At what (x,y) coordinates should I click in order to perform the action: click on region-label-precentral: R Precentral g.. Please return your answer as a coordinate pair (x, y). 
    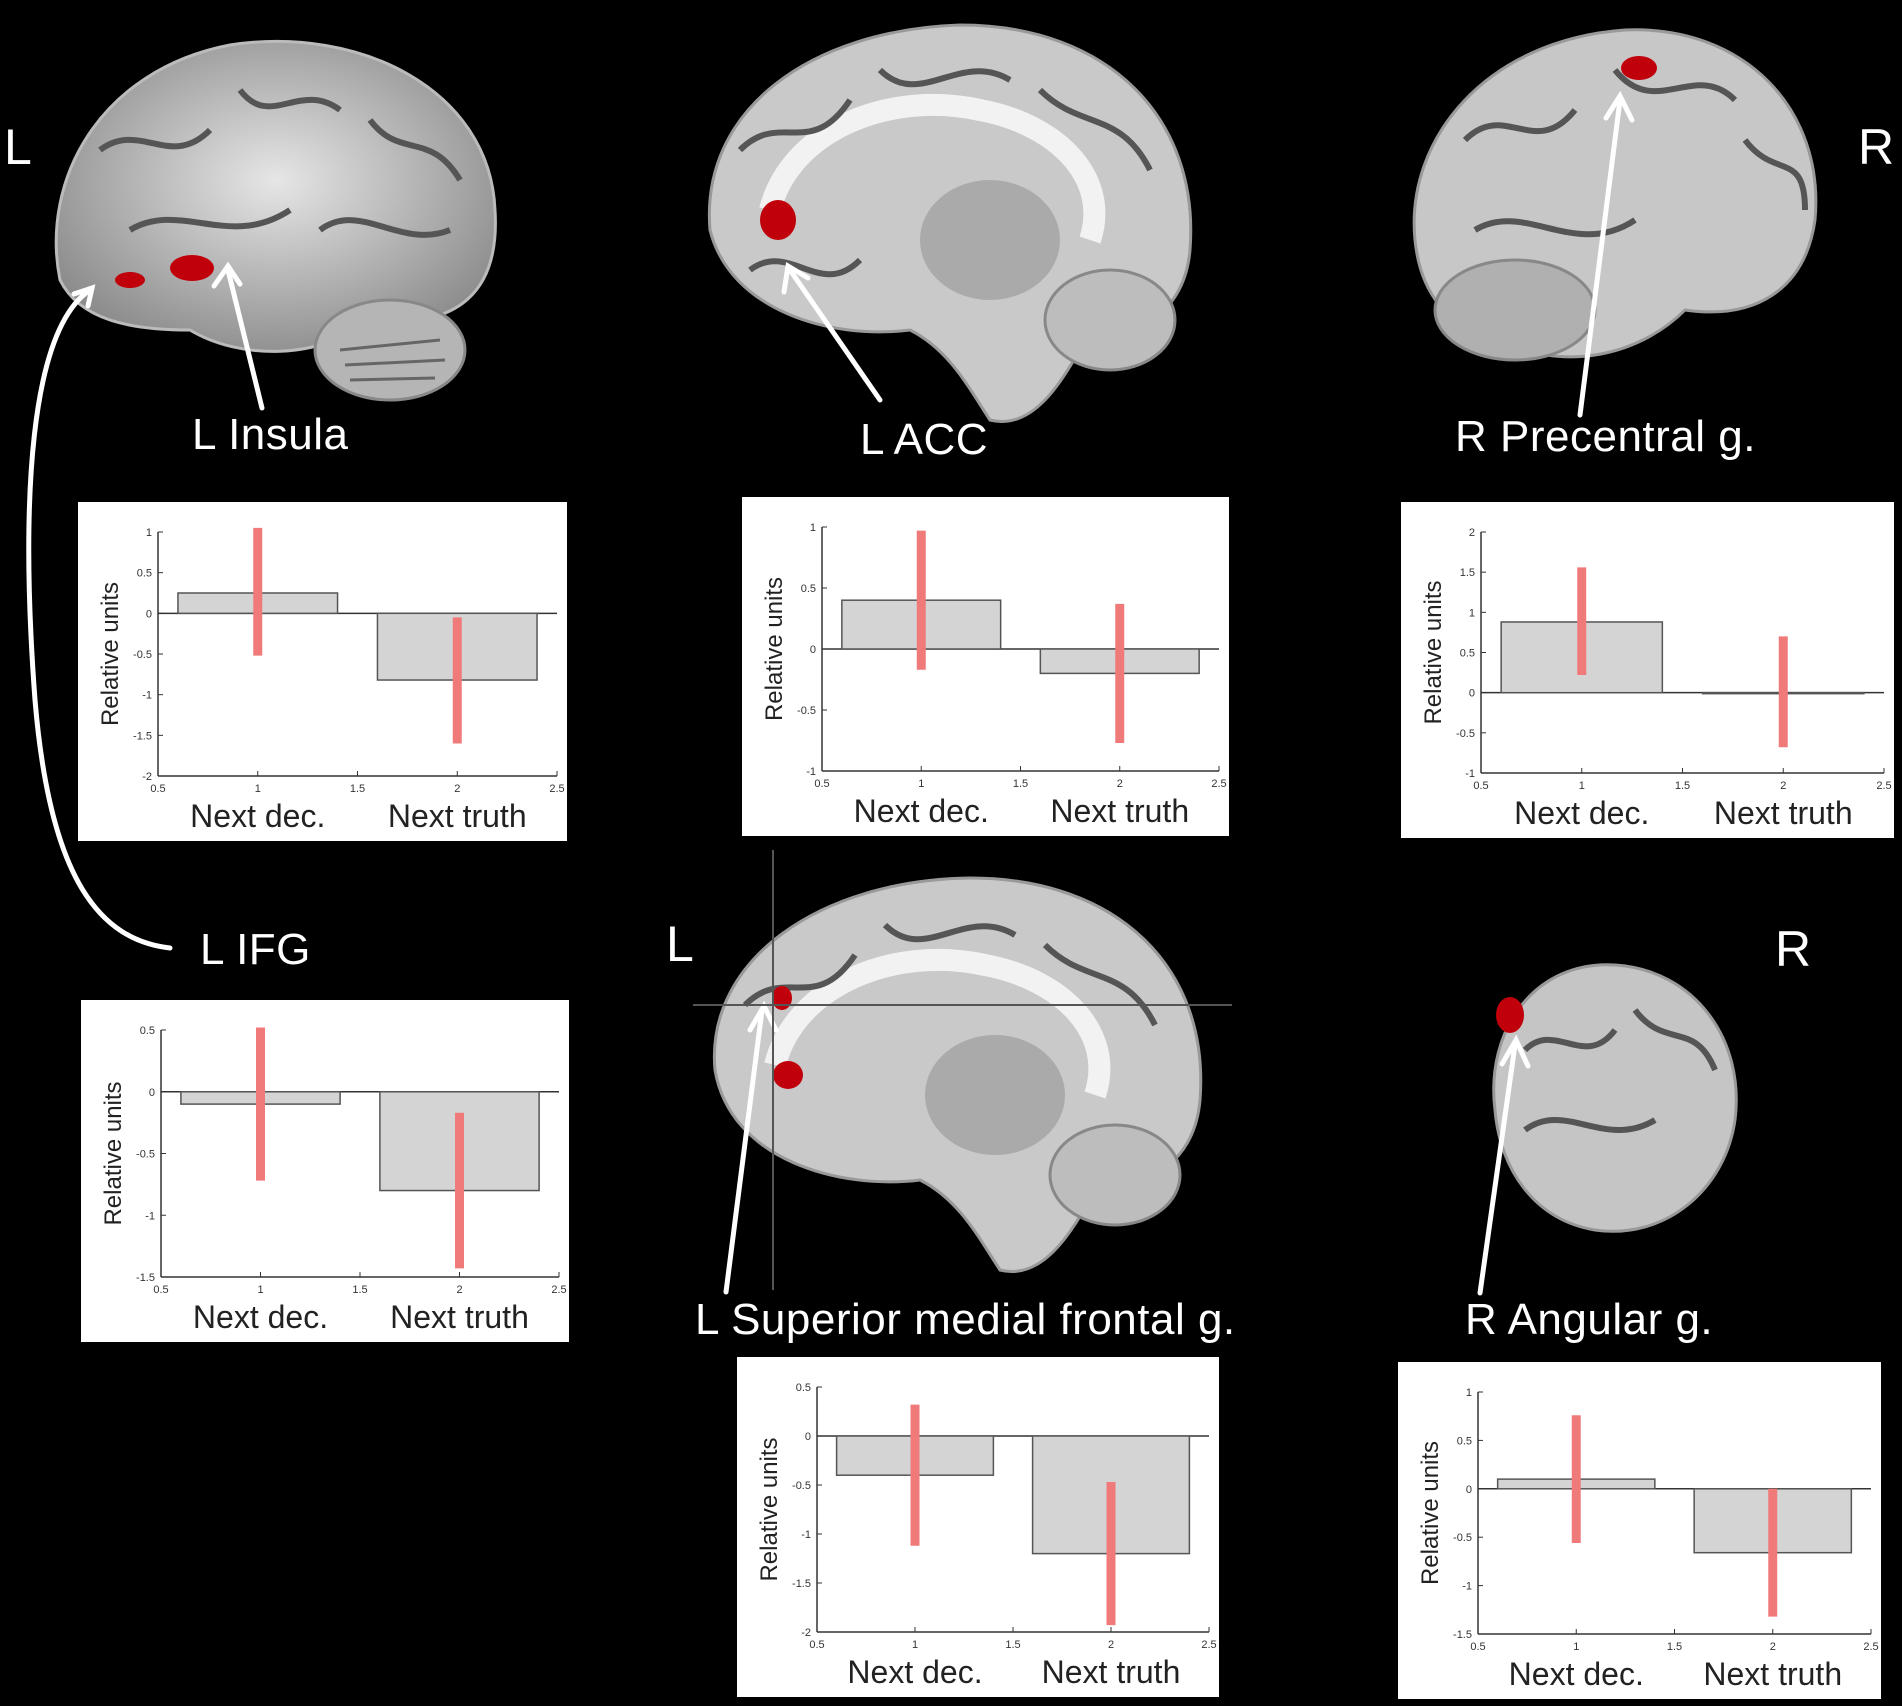
    Looking at the image, I should click on (1605, 436).